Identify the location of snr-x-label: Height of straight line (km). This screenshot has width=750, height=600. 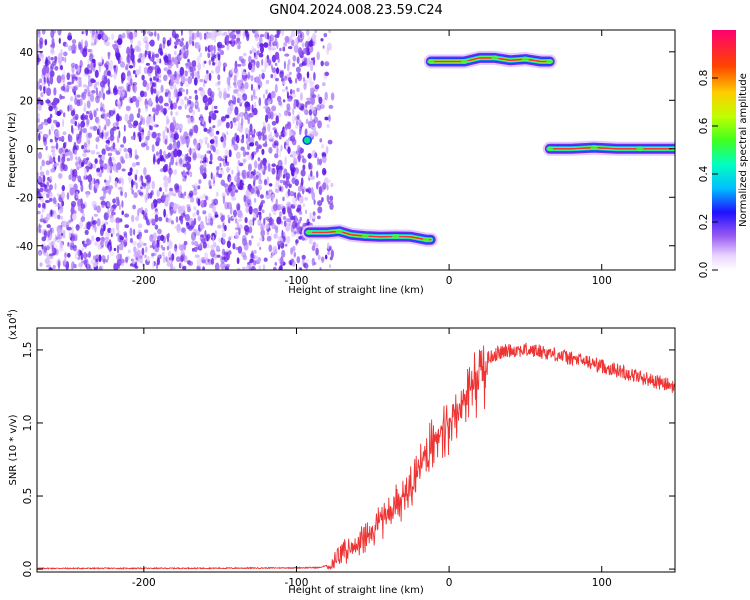
(356, 590).